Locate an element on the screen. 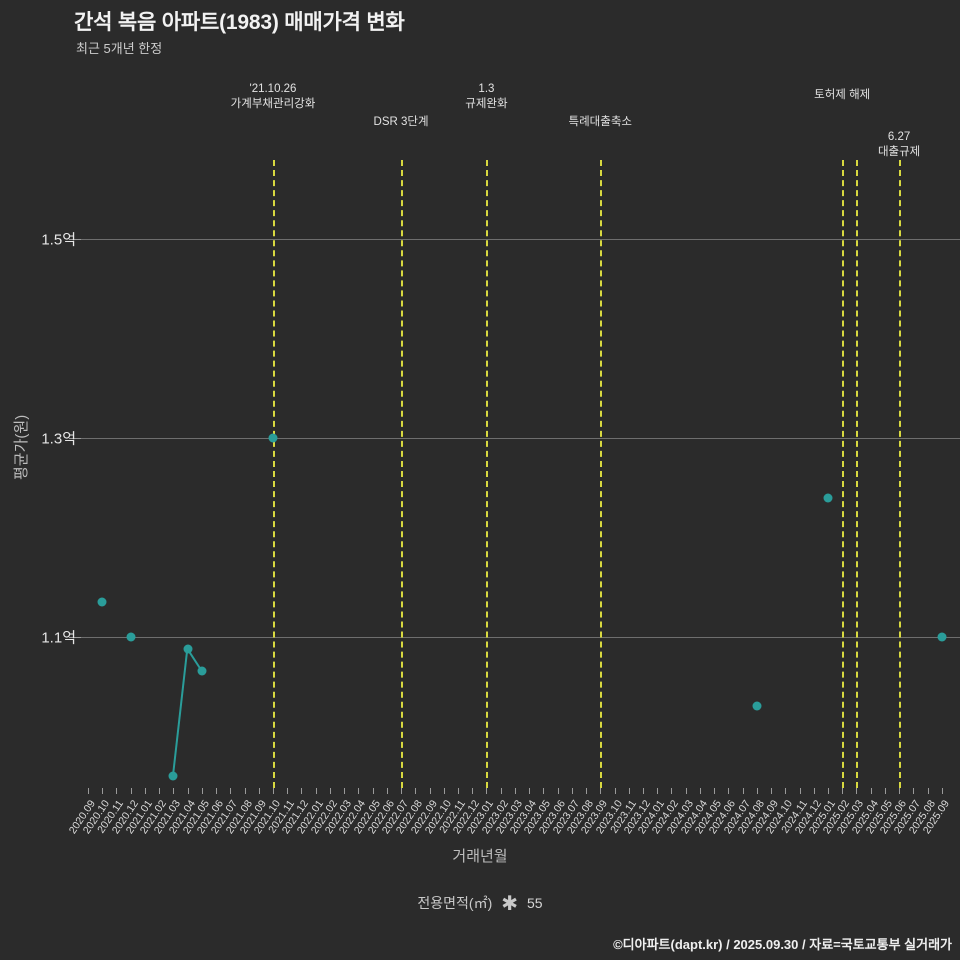 This screenshot has width=960, height=960. event-annotation: 특례대출축소 is located at coordinates (600, 122).